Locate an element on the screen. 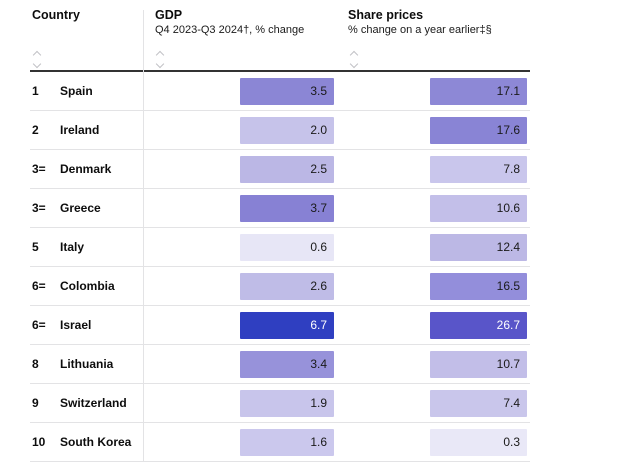 The height and width of the screenshot is (466, 624). table-row: 1 Spain 3.5 17.1 is located at coordinates (280, 91).